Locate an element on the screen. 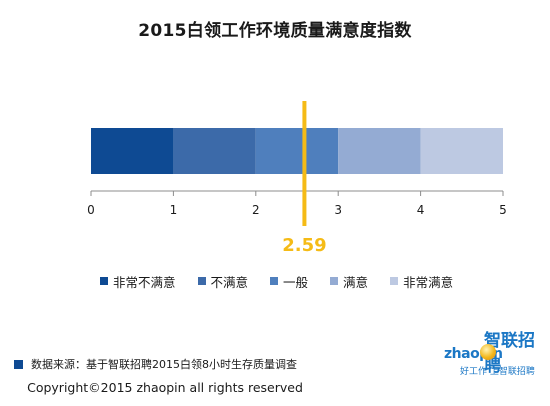  legend-item-1: 非常不满意 is located at coordinates (138, 281).